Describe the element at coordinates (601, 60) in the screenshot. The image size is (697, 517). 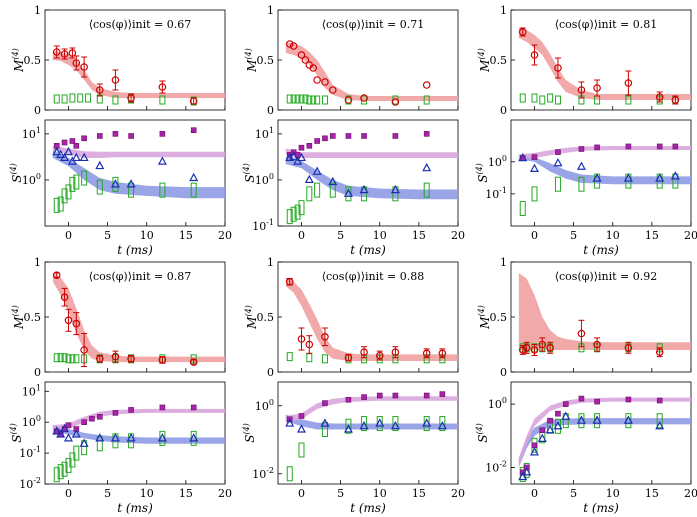
I see `m-axes-frame` at that location.